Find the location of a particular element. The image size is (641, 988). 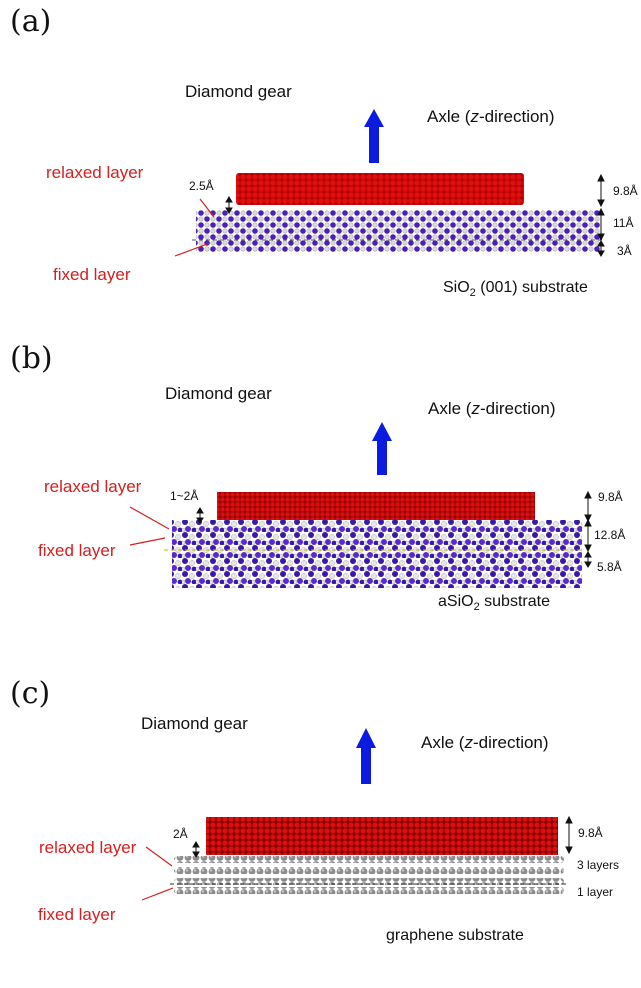

panel-label: (b) is located at coordinates (31, 358).